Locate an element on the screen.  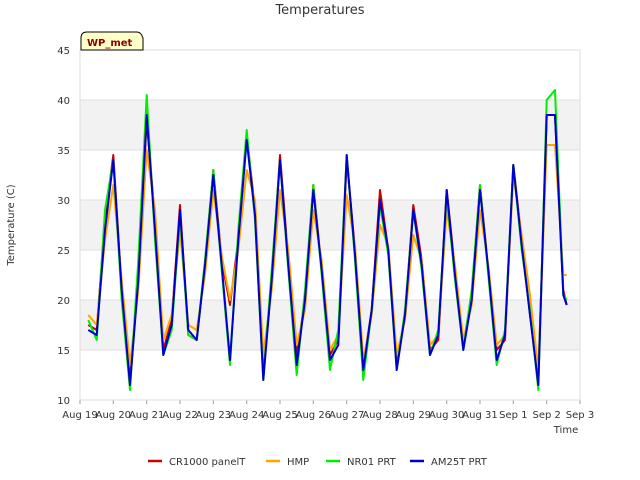
y-tick-label: 45 is located at coordinates (63, 51).